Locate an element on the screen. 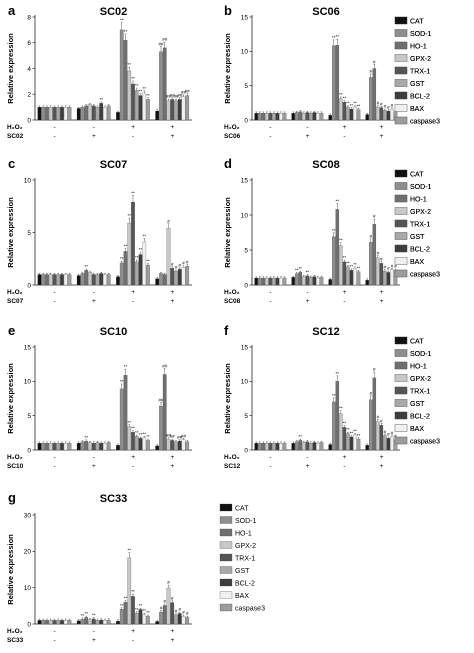  y-tick-label: 10 is located at coordinates (245, 52).